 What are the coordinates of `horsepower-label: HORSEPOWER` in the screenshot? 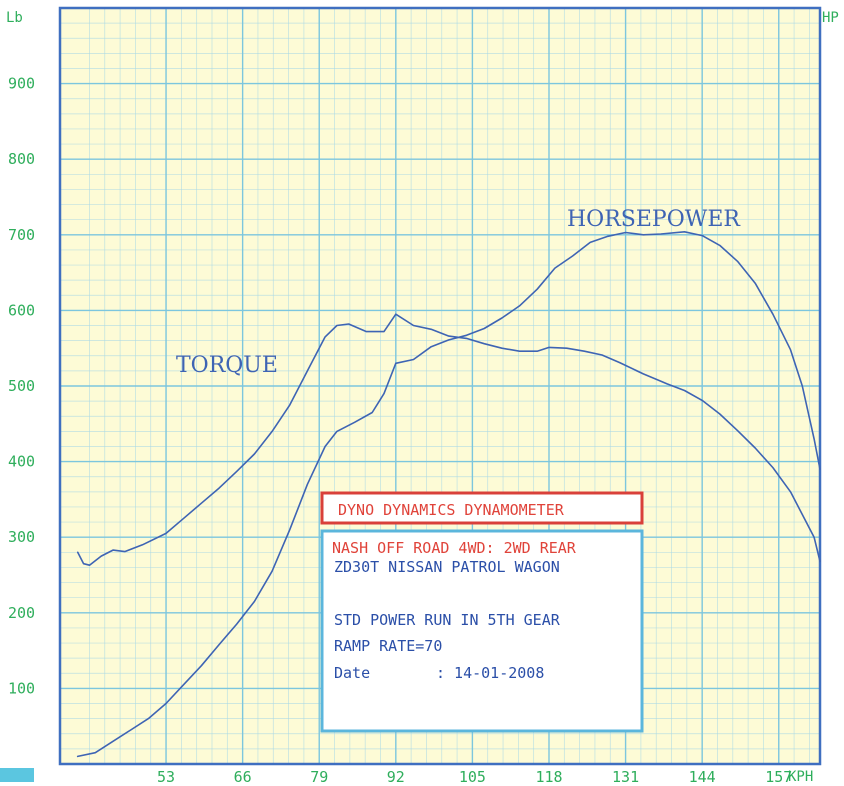 It's located at (654, 219).